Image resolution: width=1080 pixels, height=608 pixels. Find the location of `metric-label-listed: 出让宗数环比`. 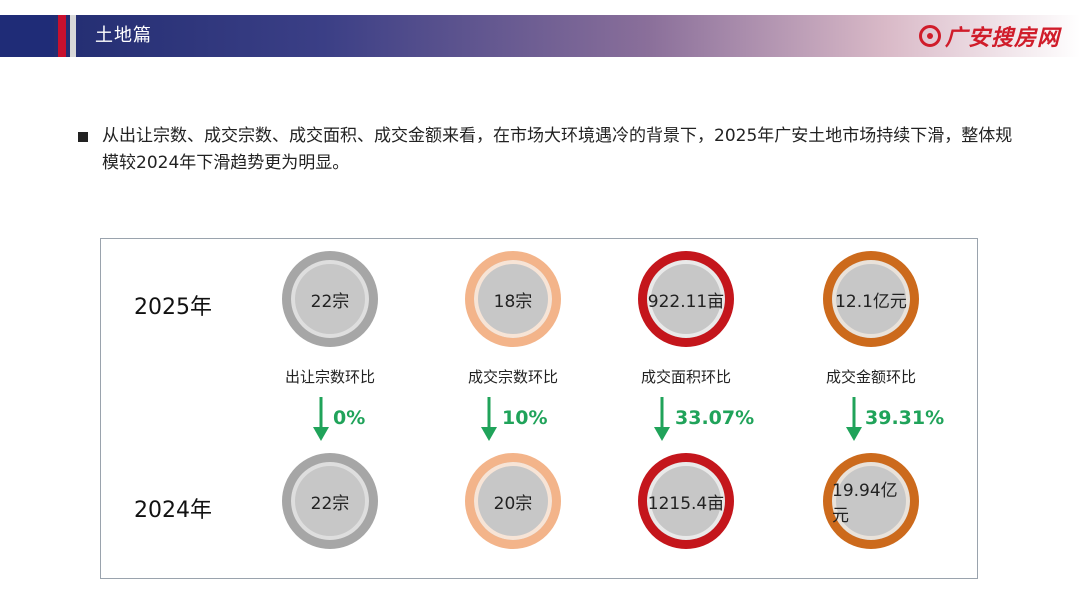

metric-label-listed: 出让宗数环比 is located at coordinates (329, 377).